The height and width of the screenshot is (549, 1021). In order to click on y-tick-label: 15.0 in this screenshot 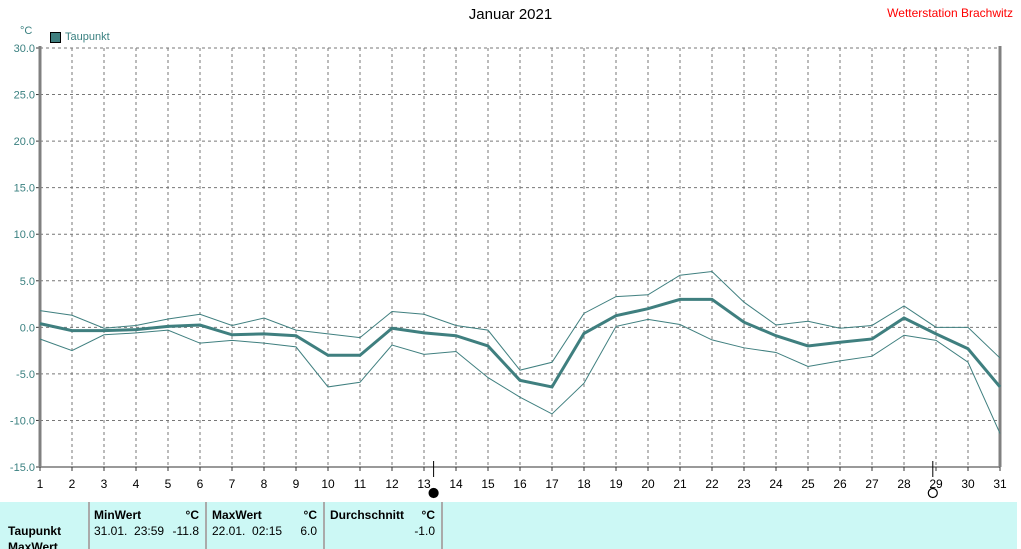, I will do `click(24, 189)`.